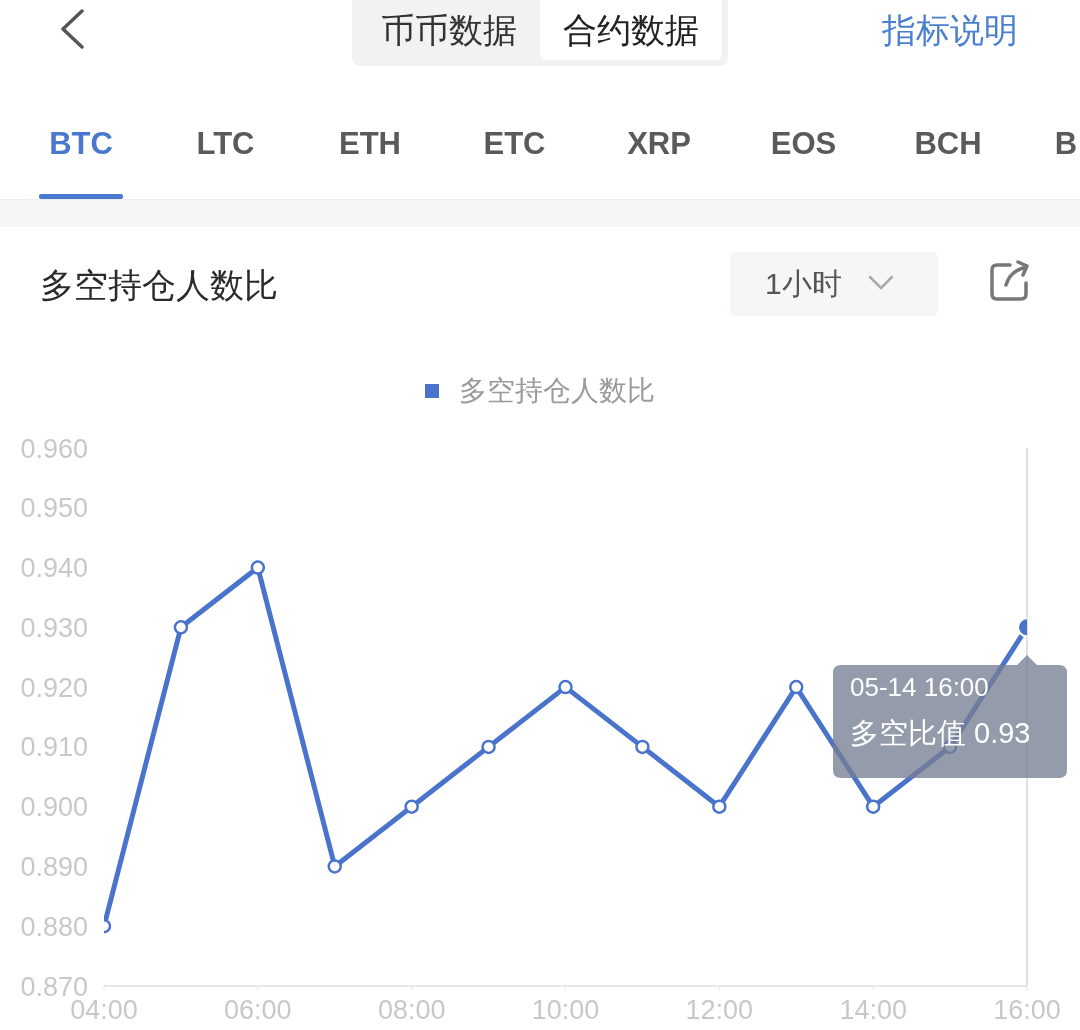 The image size is (1080, 1030). What do you see at coordinates (948, 143) in the screenshot?
I see `text: BCH` at bounding box center [948, 143].